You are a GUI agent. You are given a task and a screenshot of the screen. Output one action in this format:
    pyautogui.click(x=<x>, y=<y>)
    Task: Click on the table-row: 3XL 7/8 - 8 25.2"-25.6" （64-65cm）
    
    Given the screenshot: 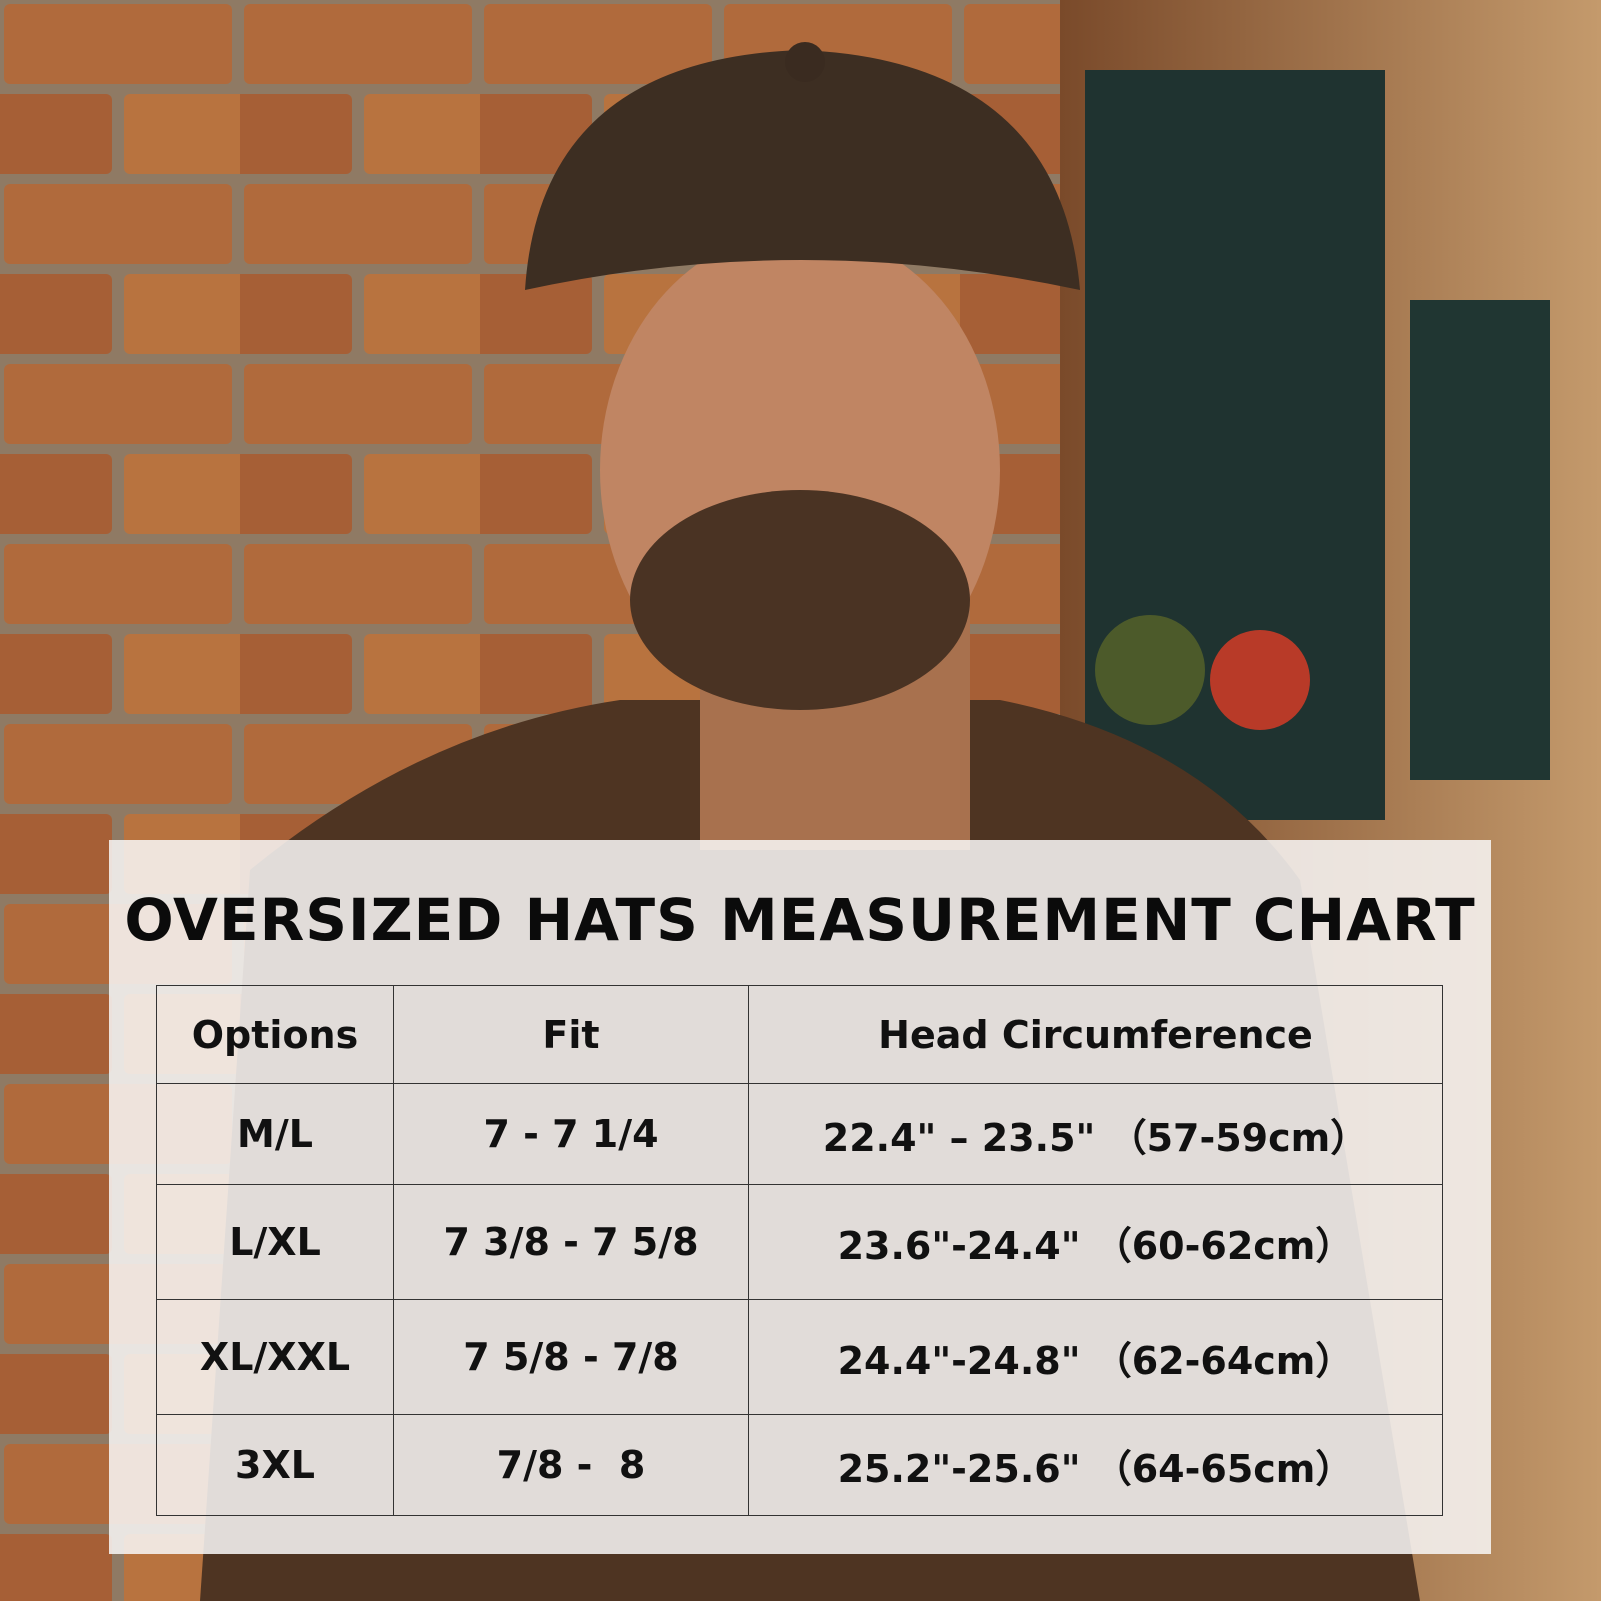 What is the action you would take?
    pyautogui.click(x=799, y=1465)
    